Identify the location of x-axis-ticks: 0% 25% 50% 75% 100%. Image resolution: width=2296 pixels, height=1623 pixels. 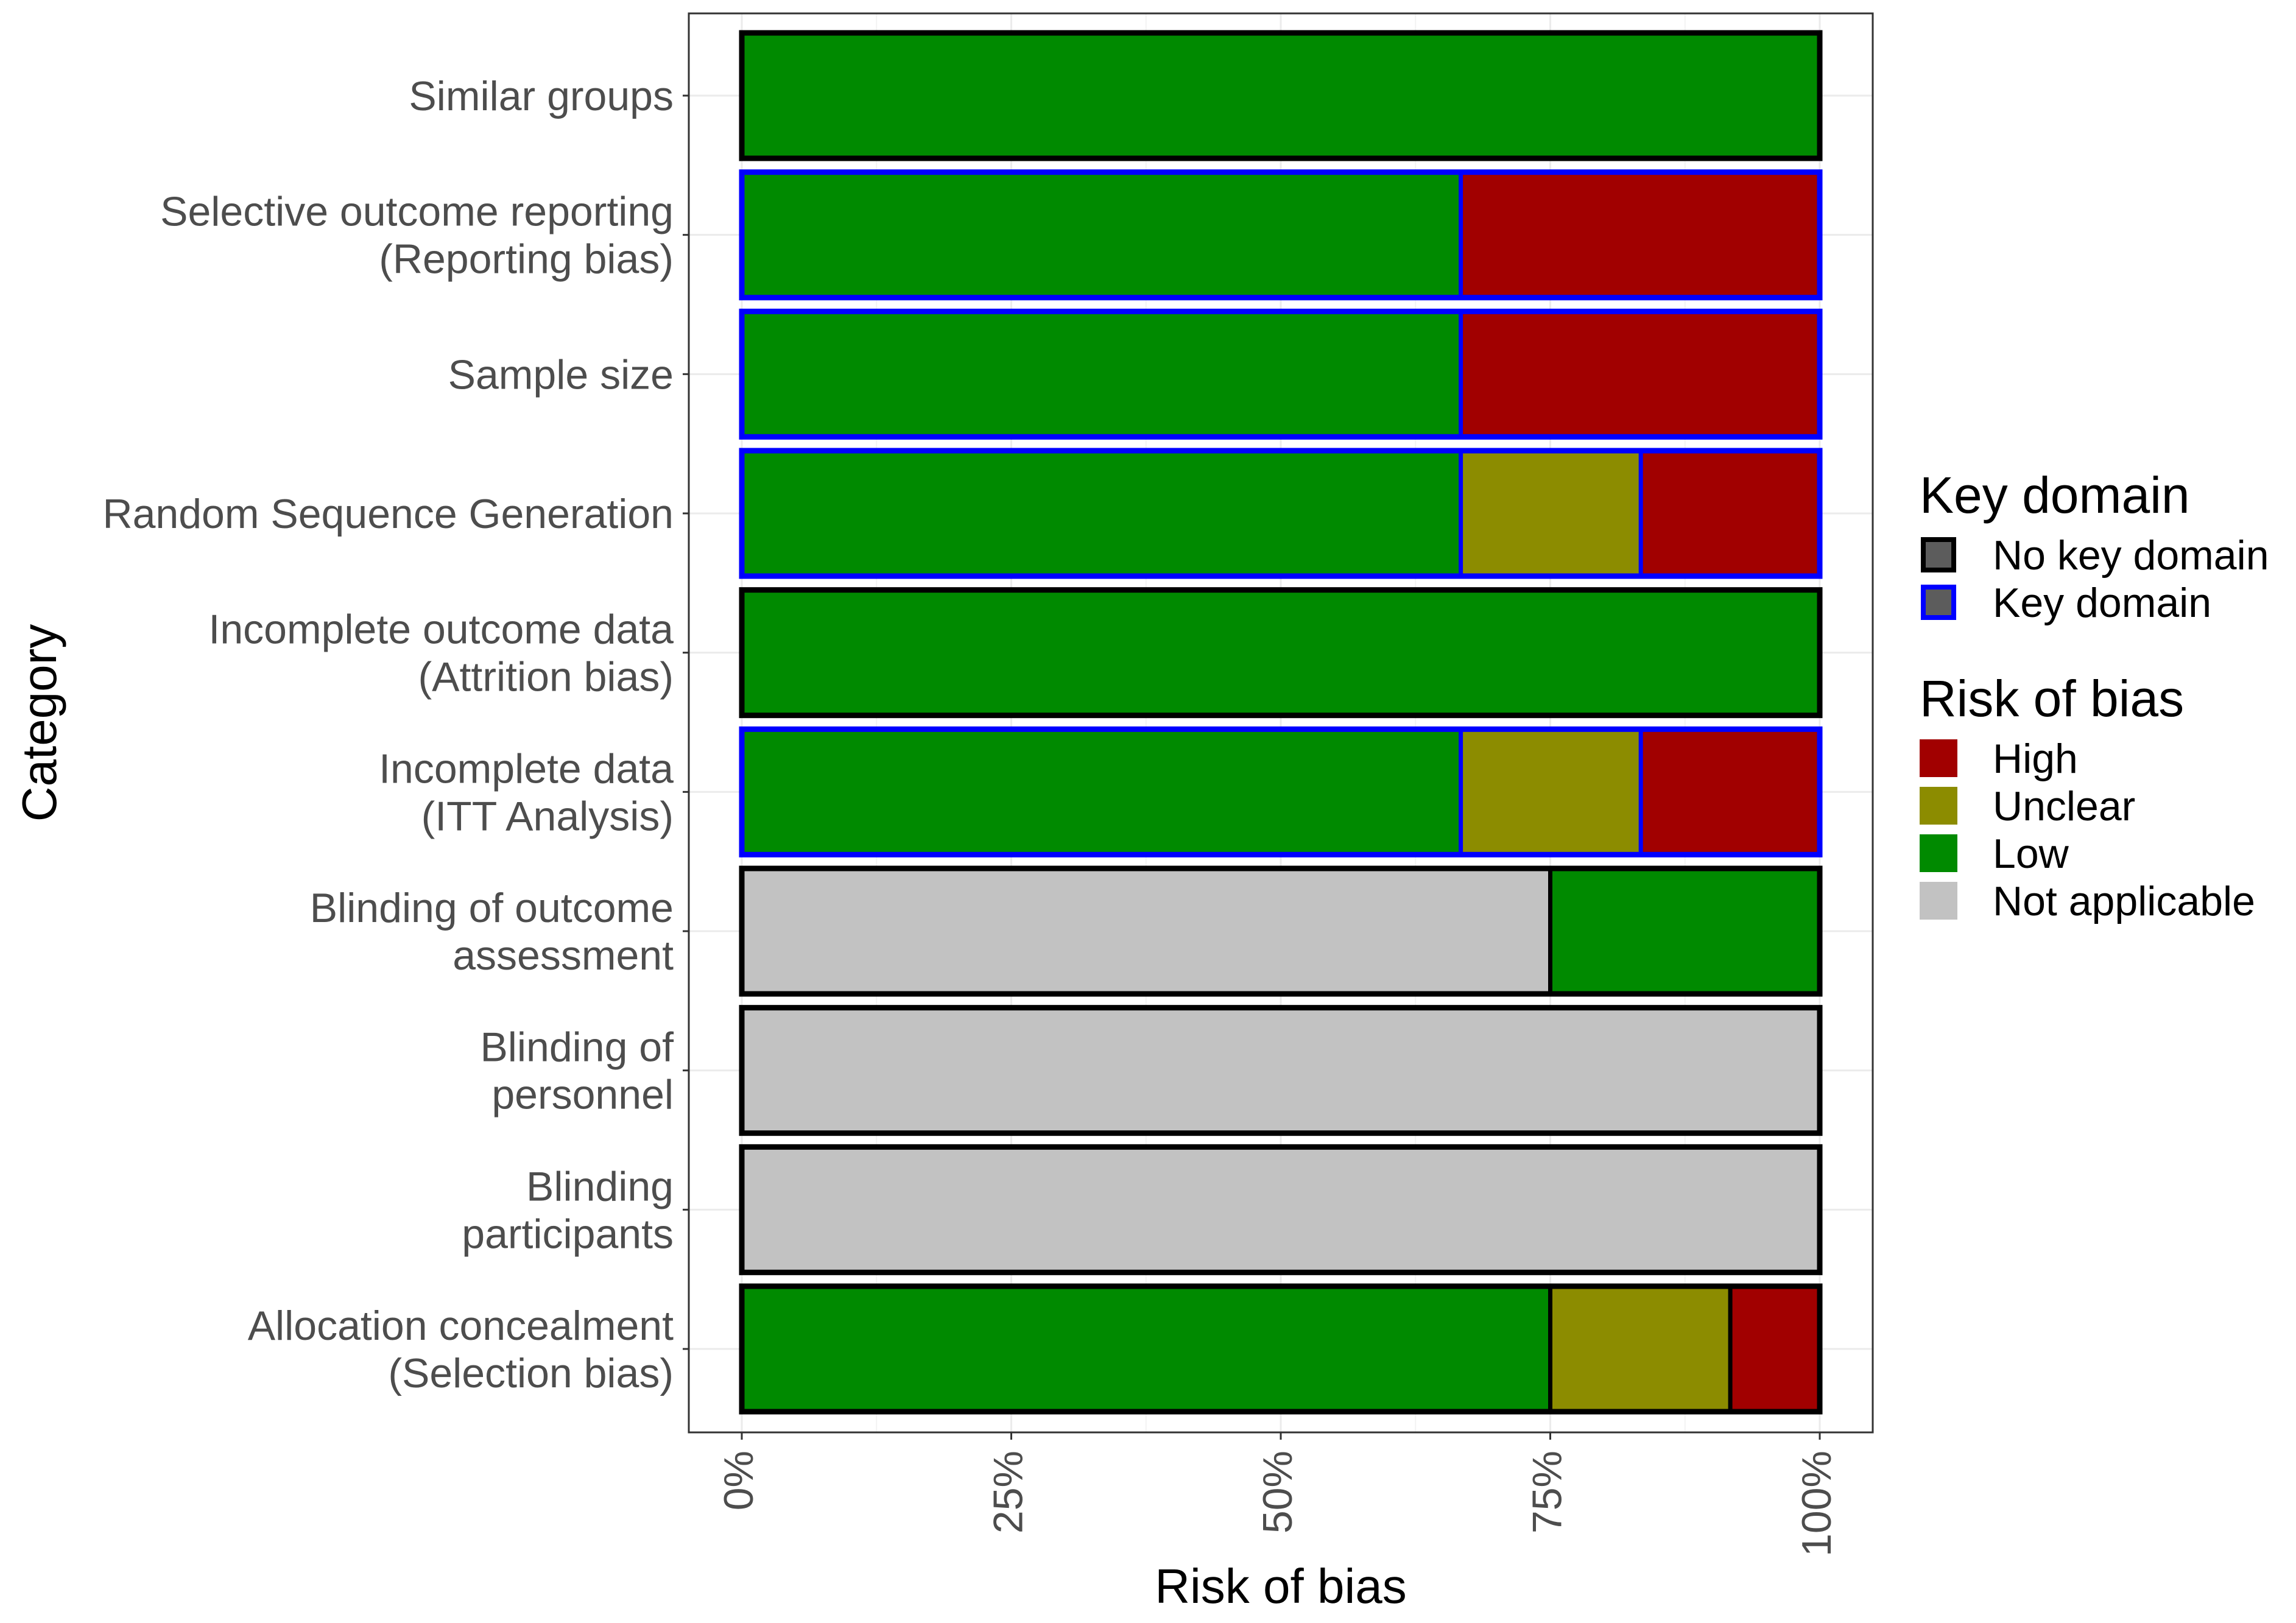
(1278, 1495).